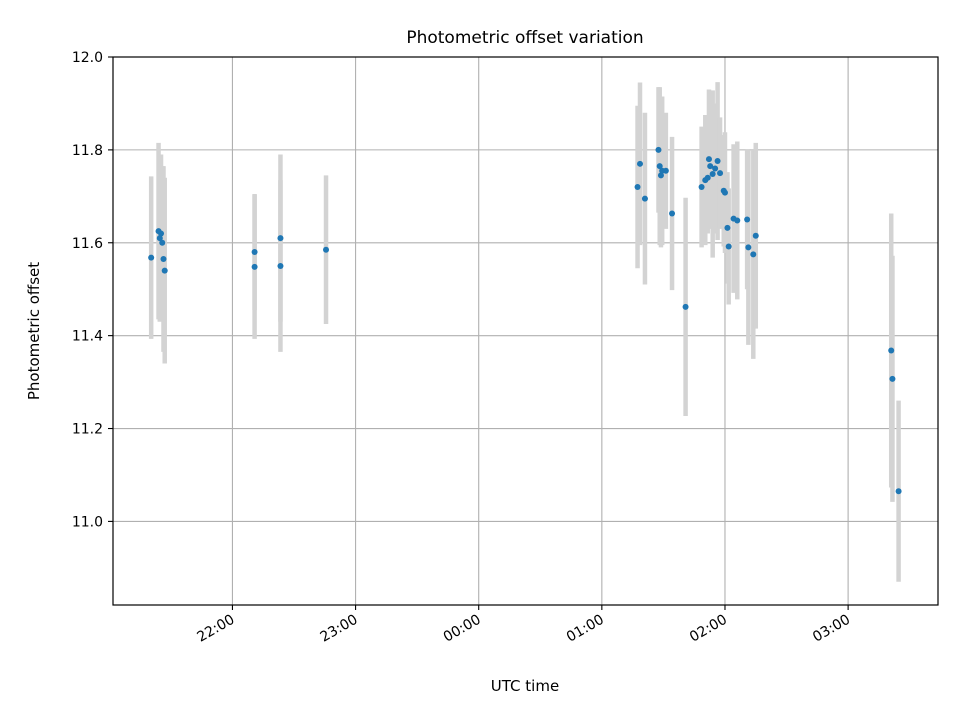  Describe the element at coordinates (87, 337) in the screenshot. I see `y-tick-label-2: 11.4` at that location.